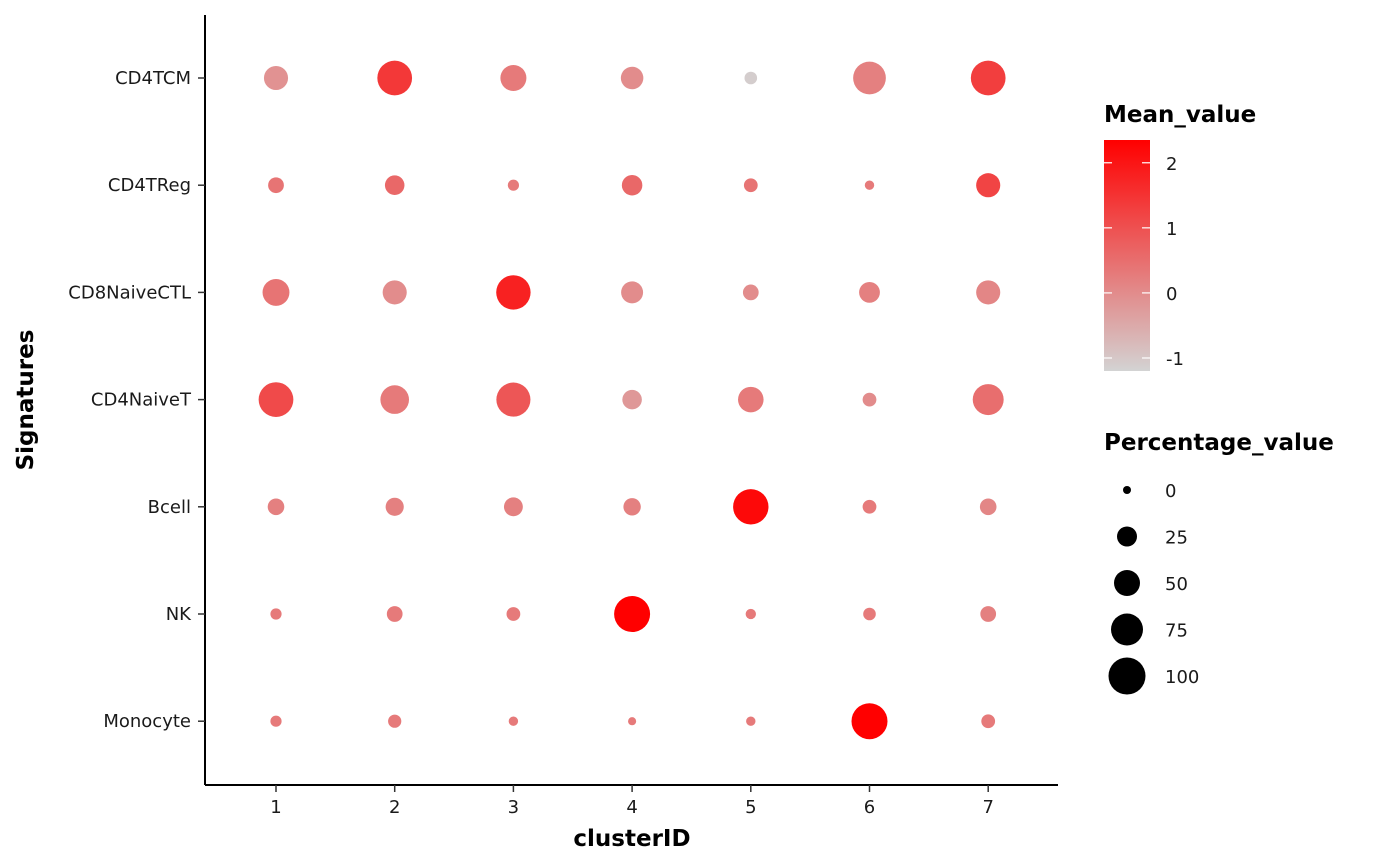  I want to click on color-legend: Mean_value -1 0 1 2, so click(1180, 236).